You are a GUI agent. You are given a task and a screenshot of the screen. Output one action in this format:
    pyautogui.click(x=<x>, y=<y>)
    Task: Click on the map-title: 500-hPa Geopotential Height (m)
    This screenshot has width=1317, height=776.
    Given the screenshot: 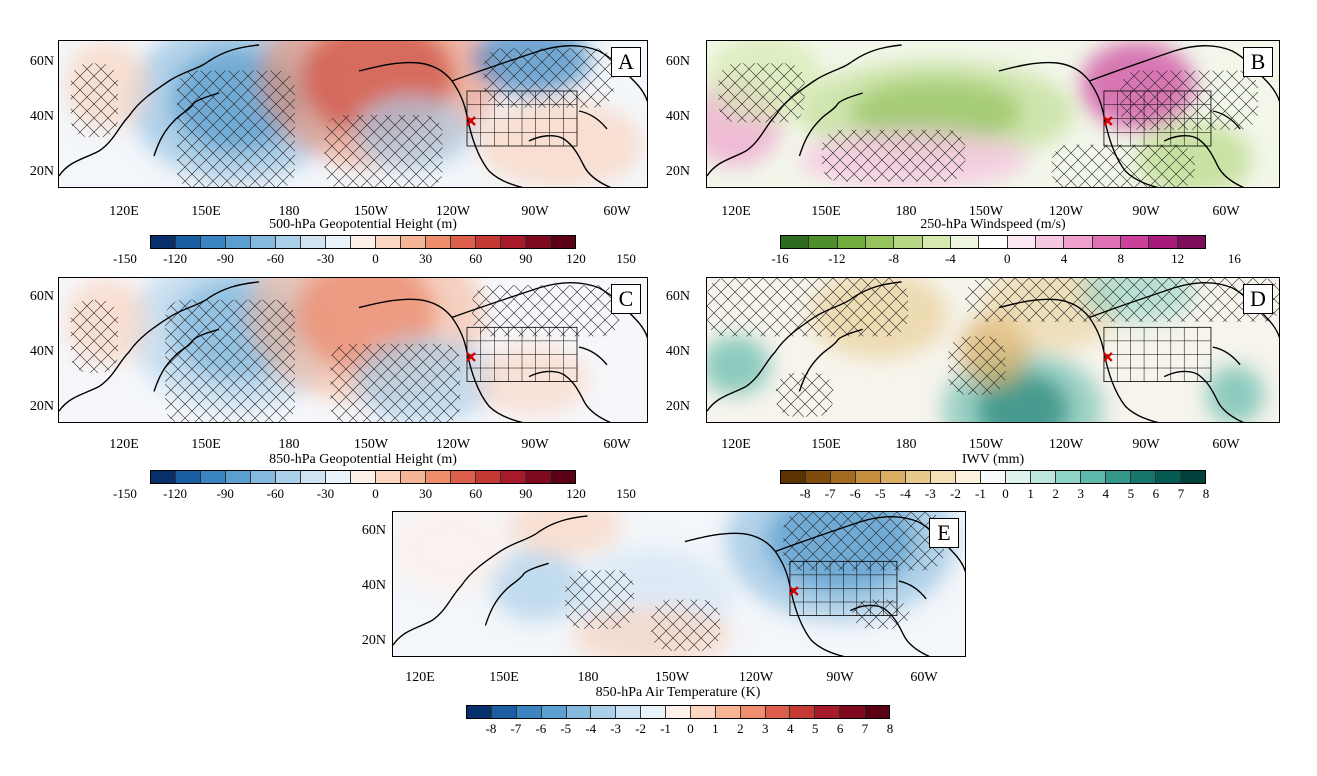 What is the action you would take?
    pyautogui.click(x=363, y=224)
    